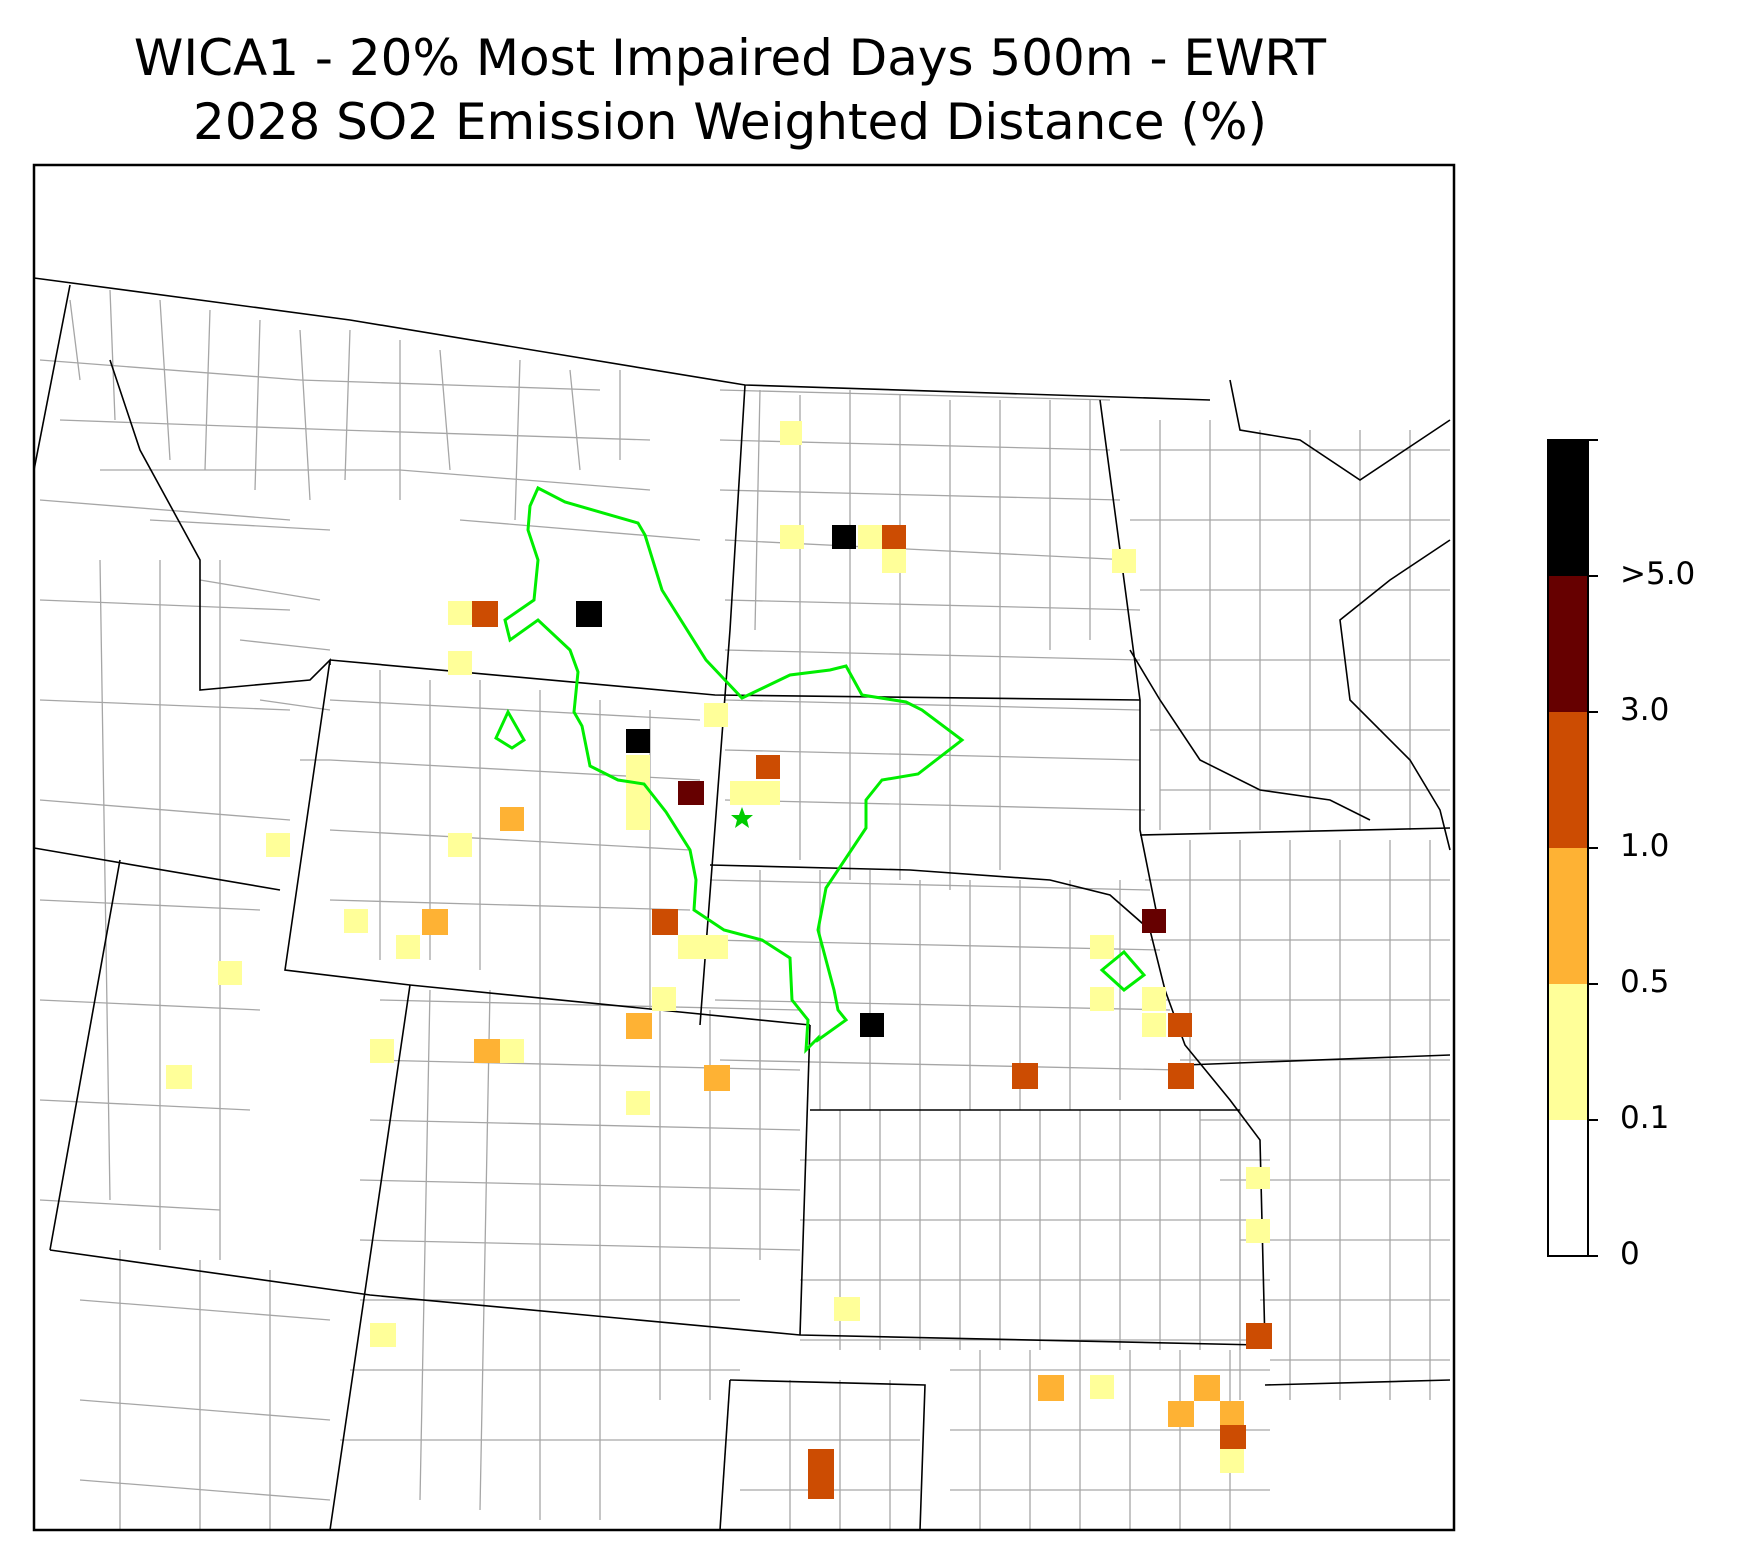 The width and height of the screenshot is (1743, 1558). I want to click on colorbar-tick-label: 0, so click(1630, 1254).